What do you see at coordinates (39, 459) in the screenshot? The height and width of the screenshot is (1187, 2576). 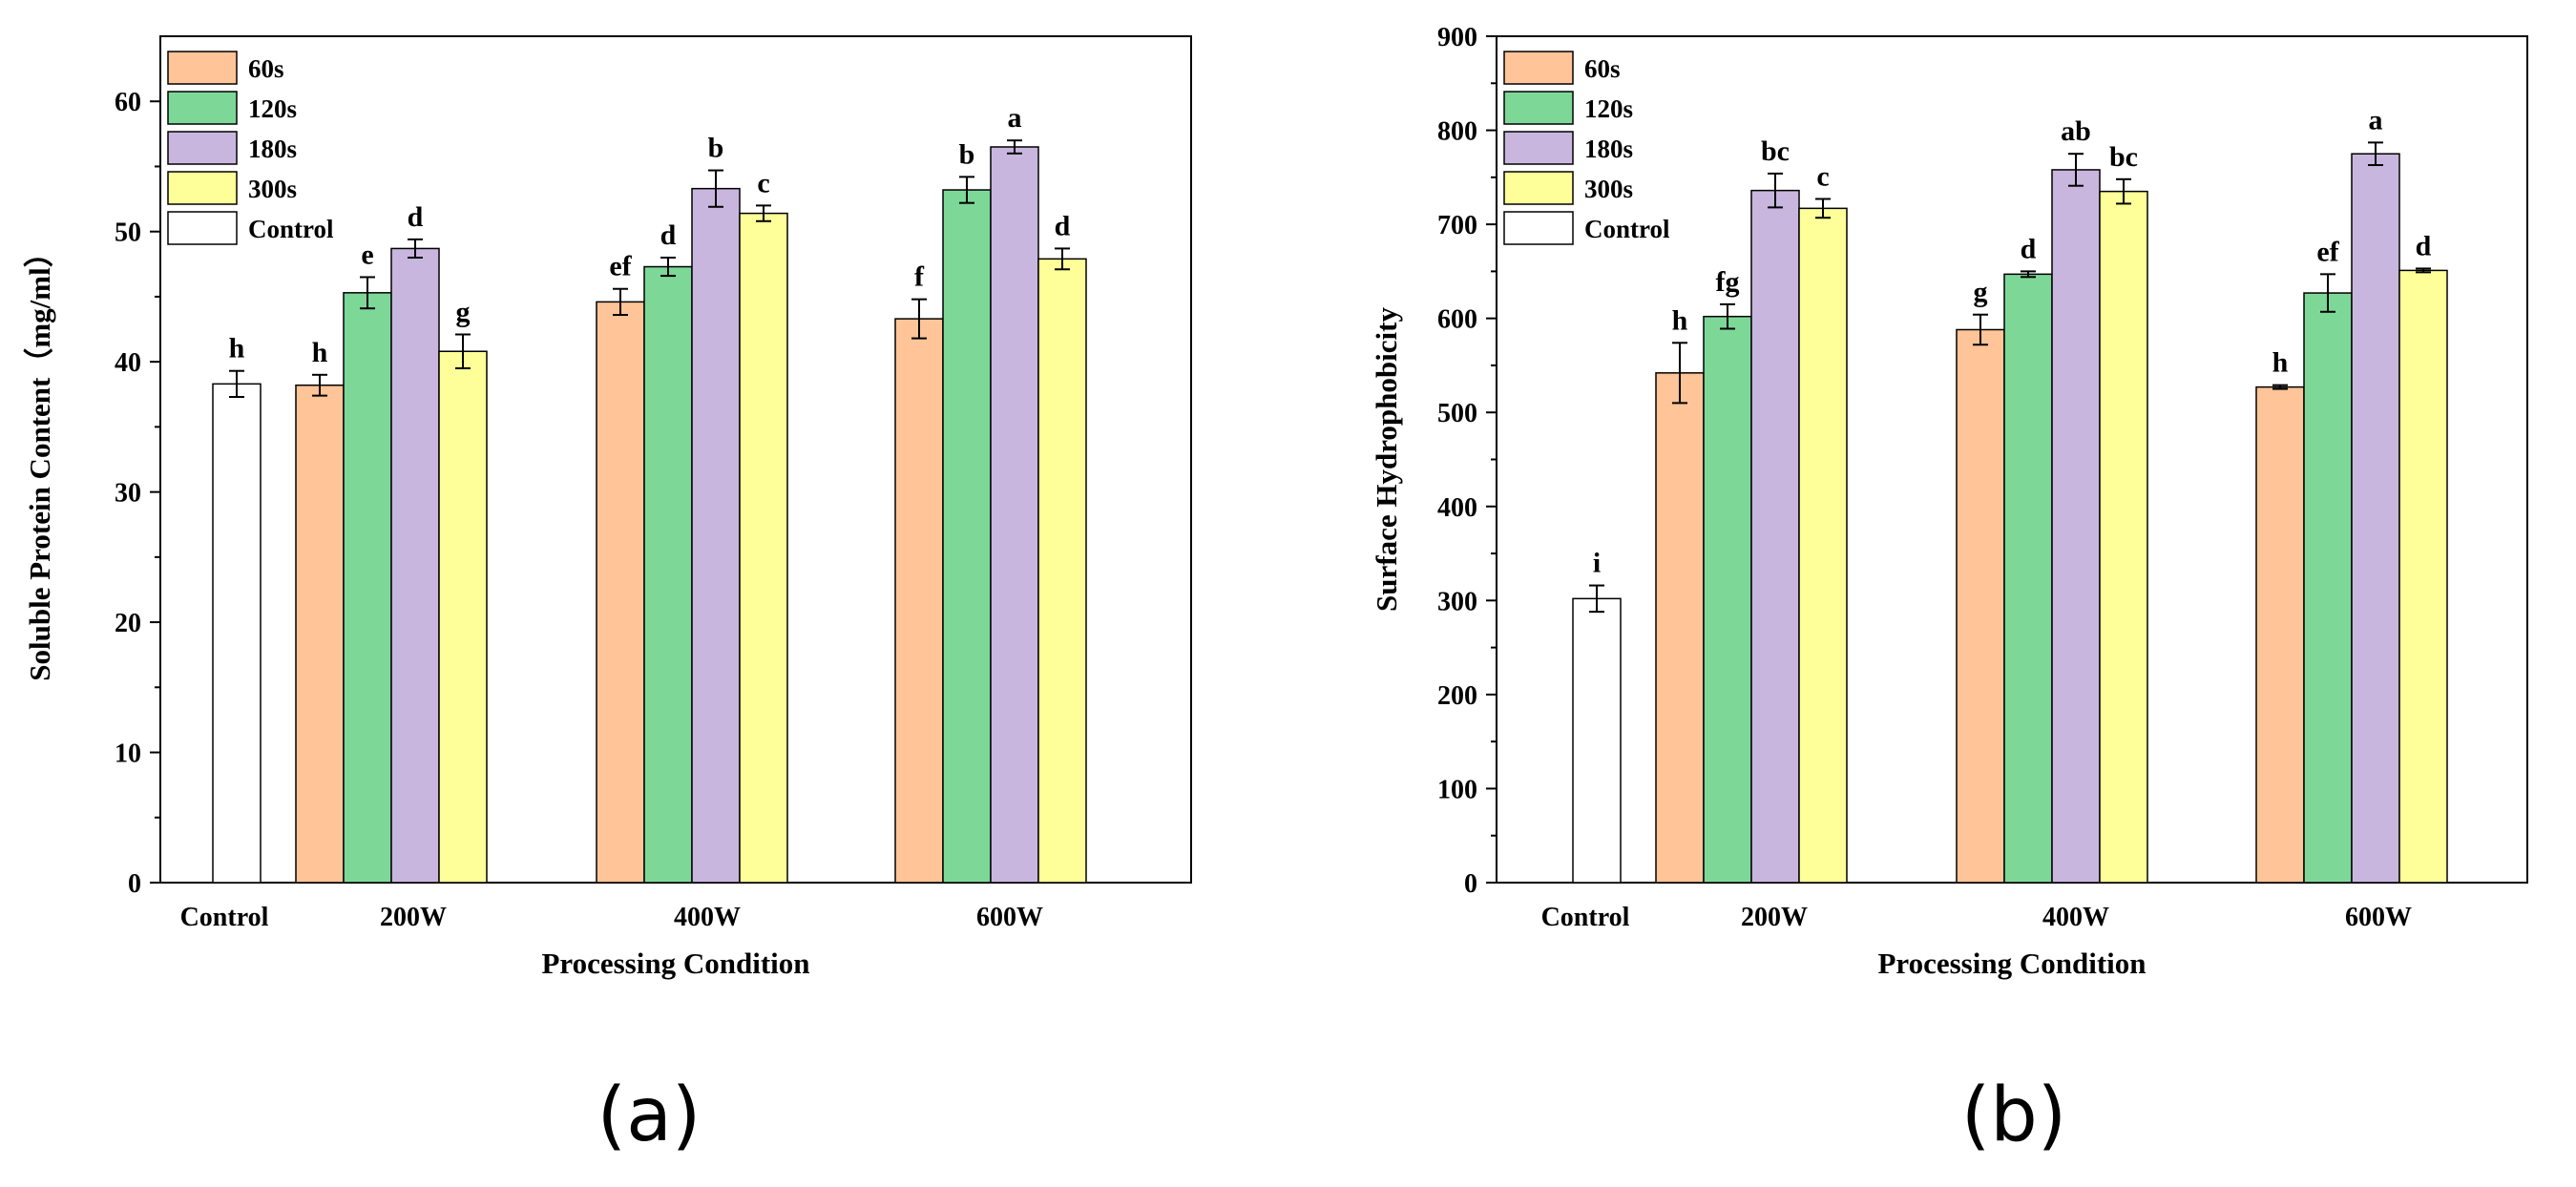 I see `y-axis-title: Soluble Protein Content（mg/ml）` at bounding box center [39, 459].